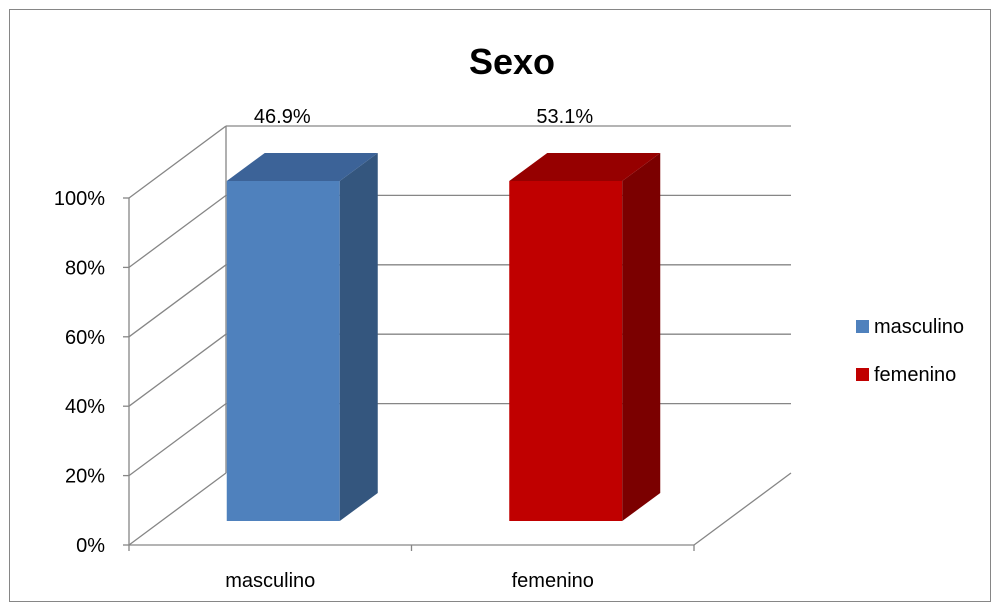  Describe the element at coordinates (512, 61) in the screenshot. I see `chart-title: Sexo` at that location.